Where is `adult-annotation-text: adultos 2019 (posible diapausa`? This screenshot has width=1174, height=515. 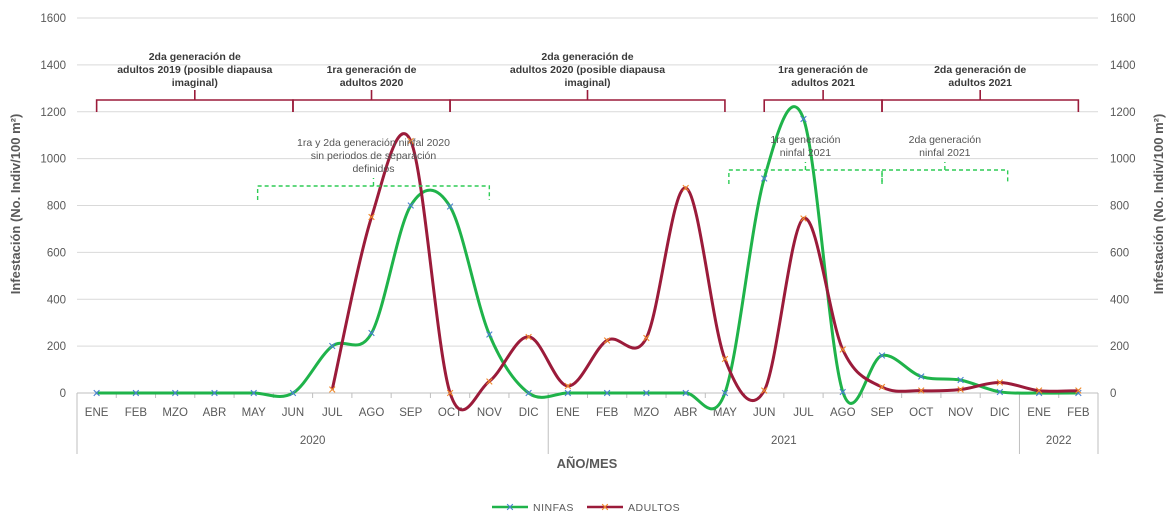
adult-annotation-text: adultos 2019 (posible diapausa is located at coordinates (194, 70).